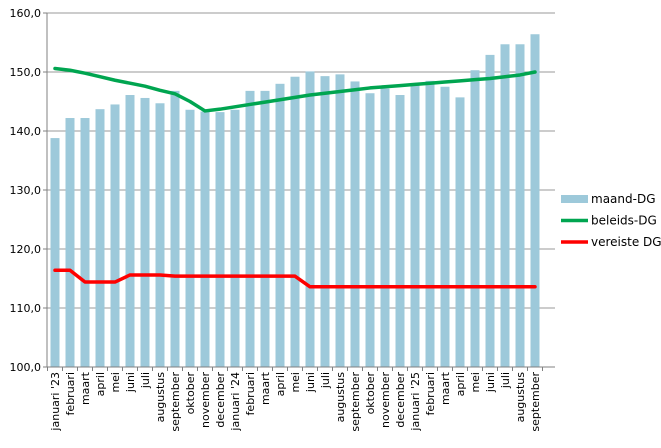 This screenshot has width=661, height=448. I want to click on legend-swatch-maand-dg, so click(574, 199).